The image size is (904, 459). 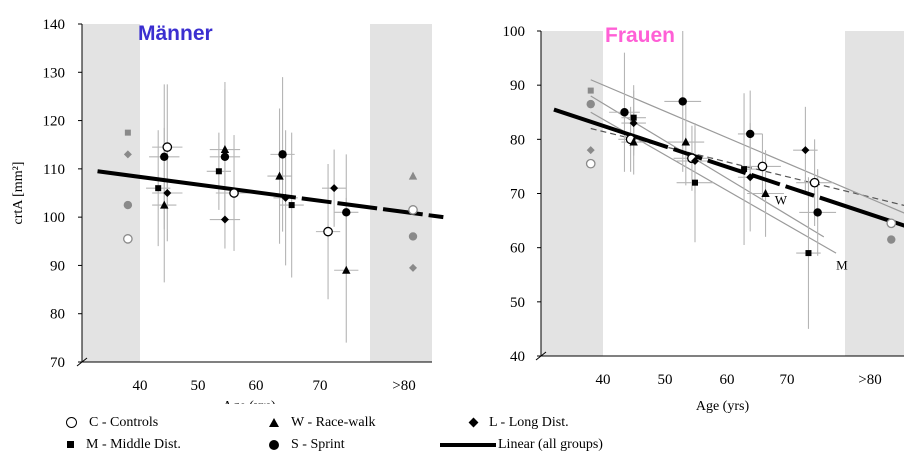 I want to click on legend-label-linear: Linear (all groups), so click(x=550, y=444).